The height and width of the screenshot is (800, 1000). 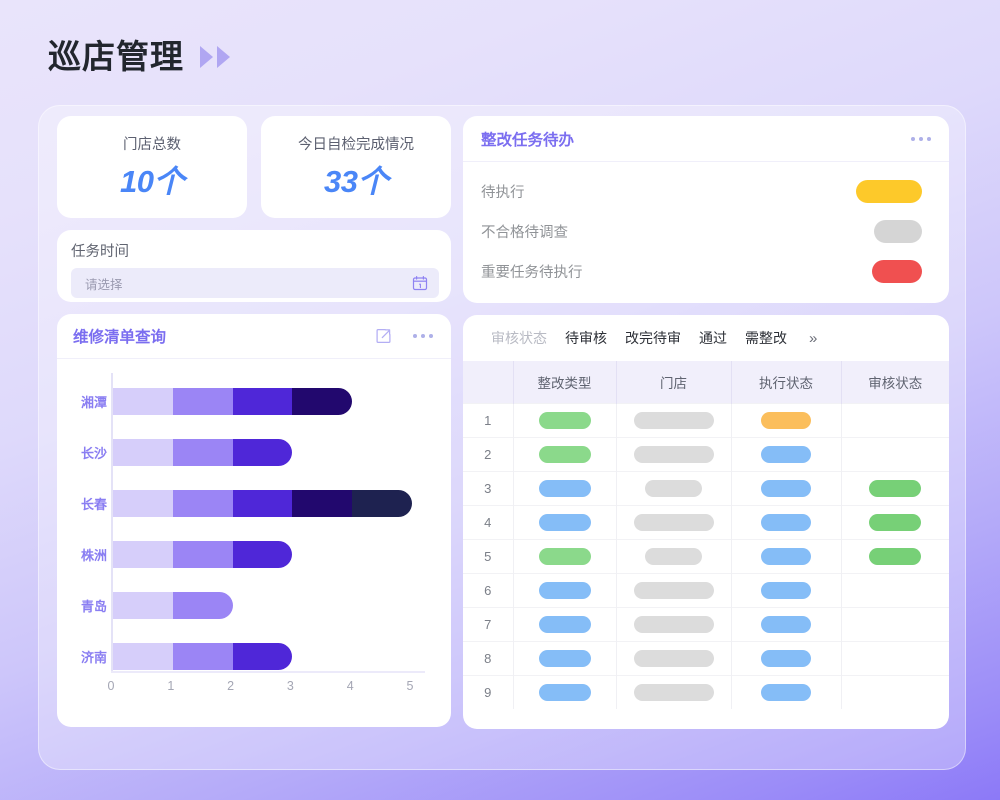 I want to click on stat-card-store-total: 门店总数 10个, so click(x=152, y=167).